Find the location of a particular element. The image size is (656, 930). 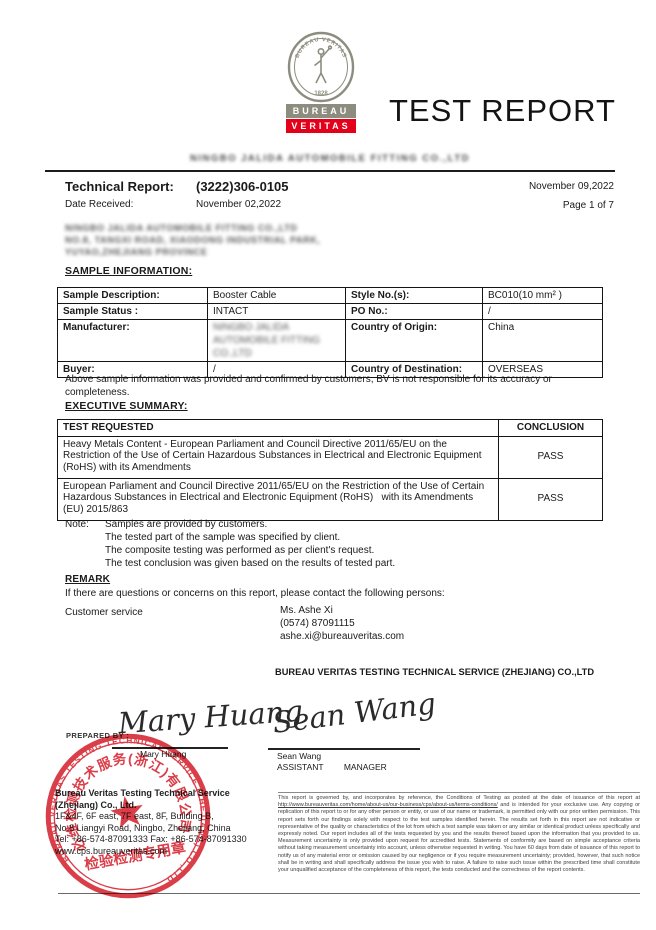

buyer-label: Buyer: is located at coordinates (132, 369).